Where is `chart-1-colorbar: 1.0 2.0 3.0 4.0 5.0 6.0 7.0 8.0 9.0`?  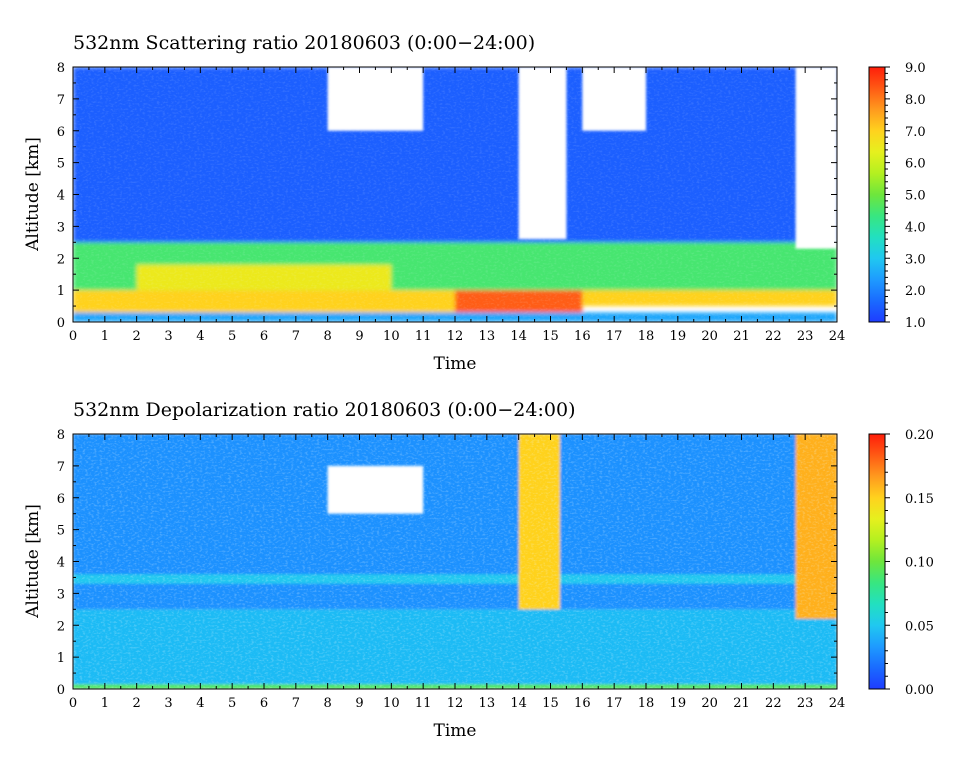 chart-1-colorbar: 1.0 2.0 3.0 4.0 5.0 6.0 7.0 8.0 9.0 is located at coordinates (897, 196).